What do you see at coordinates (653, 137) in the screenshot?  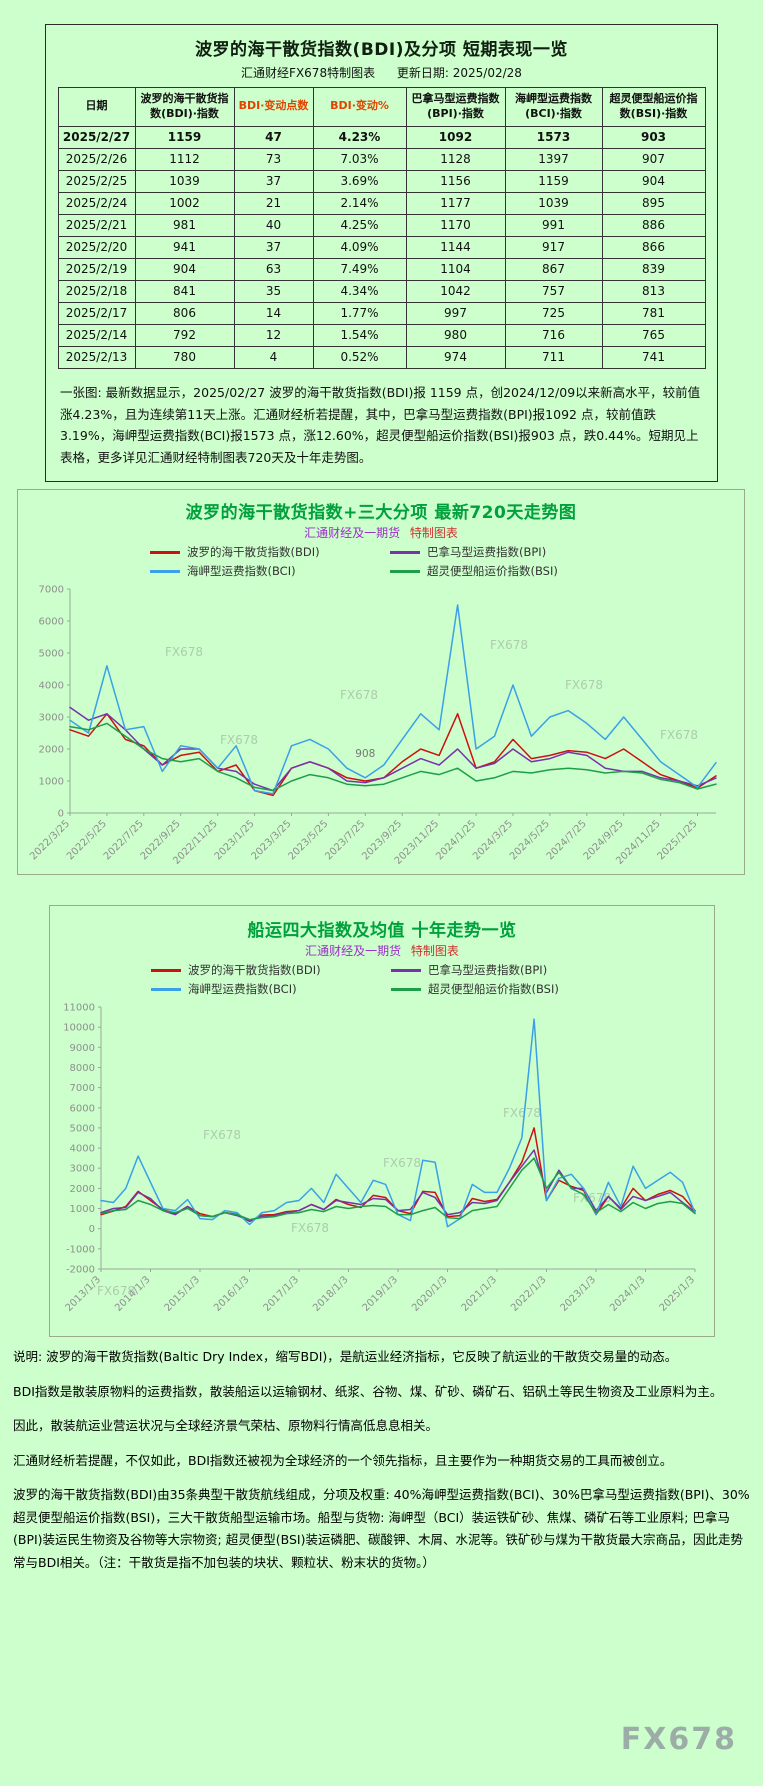 I see `table-cell: 903` at bounding box center [653, 137].